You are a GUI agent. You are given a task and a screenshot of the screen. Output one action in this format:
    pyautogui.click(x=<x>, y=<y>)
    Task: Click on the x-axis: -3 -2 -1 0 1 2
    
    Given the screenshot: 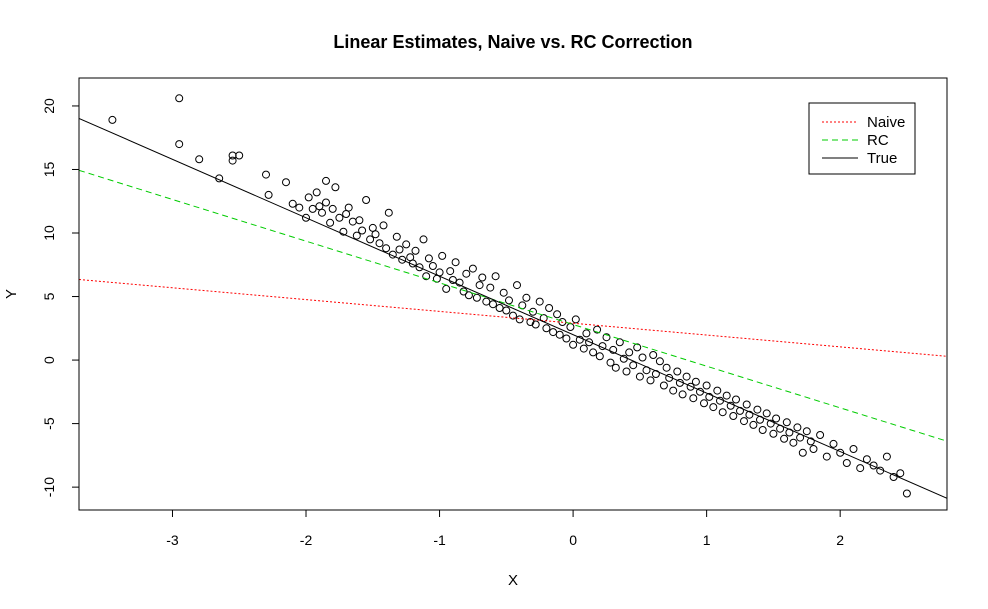 What is the action you would take?
    pyautogui.click(x=505, y=528)
    